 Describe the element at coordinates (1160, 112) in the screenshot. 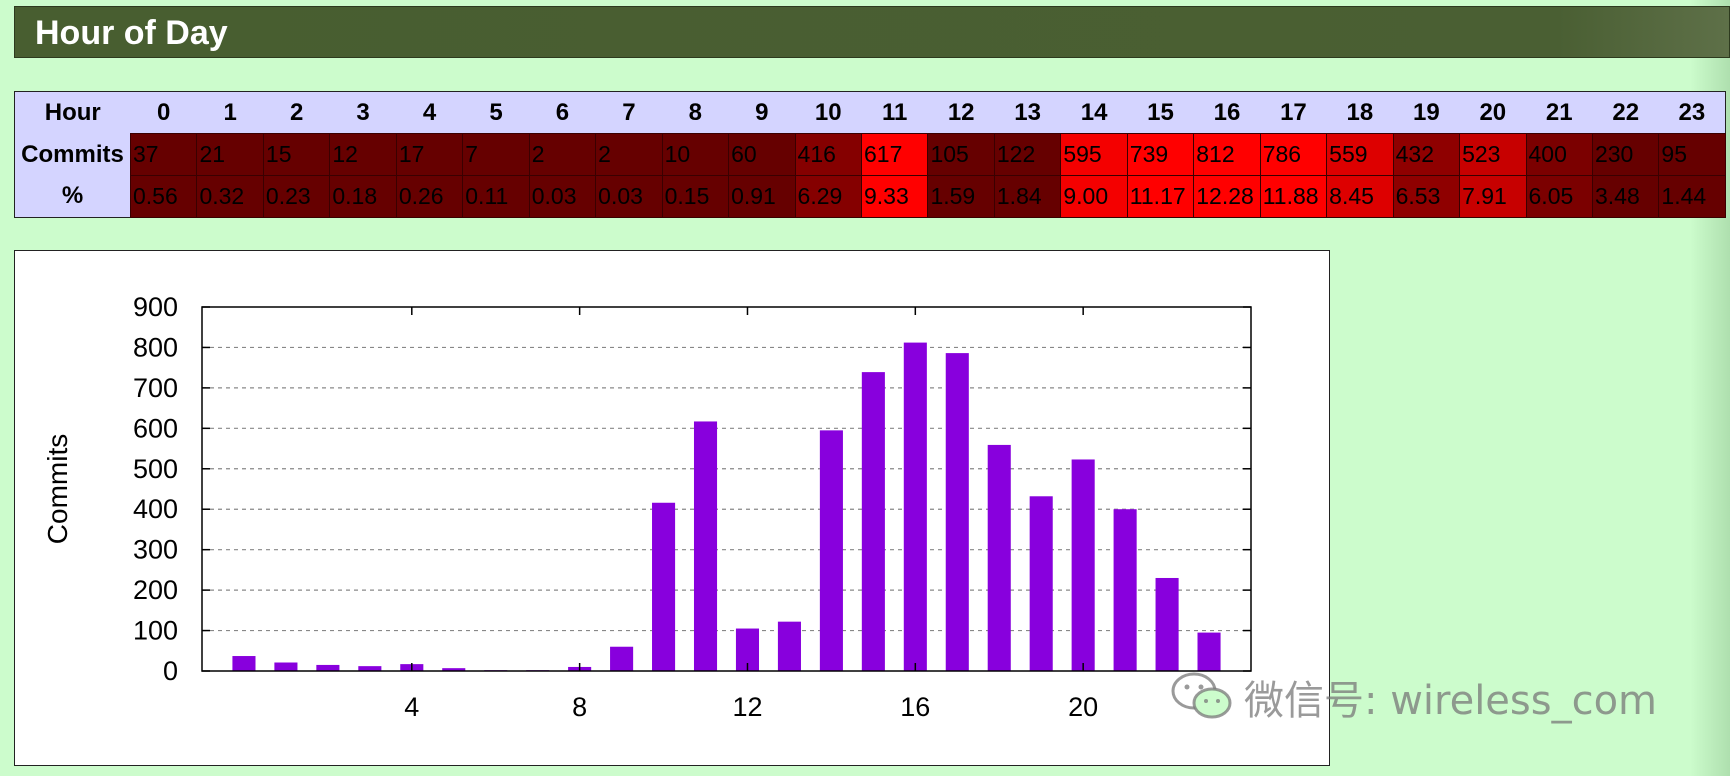

I see `hour-header-cell: 15` at that location.